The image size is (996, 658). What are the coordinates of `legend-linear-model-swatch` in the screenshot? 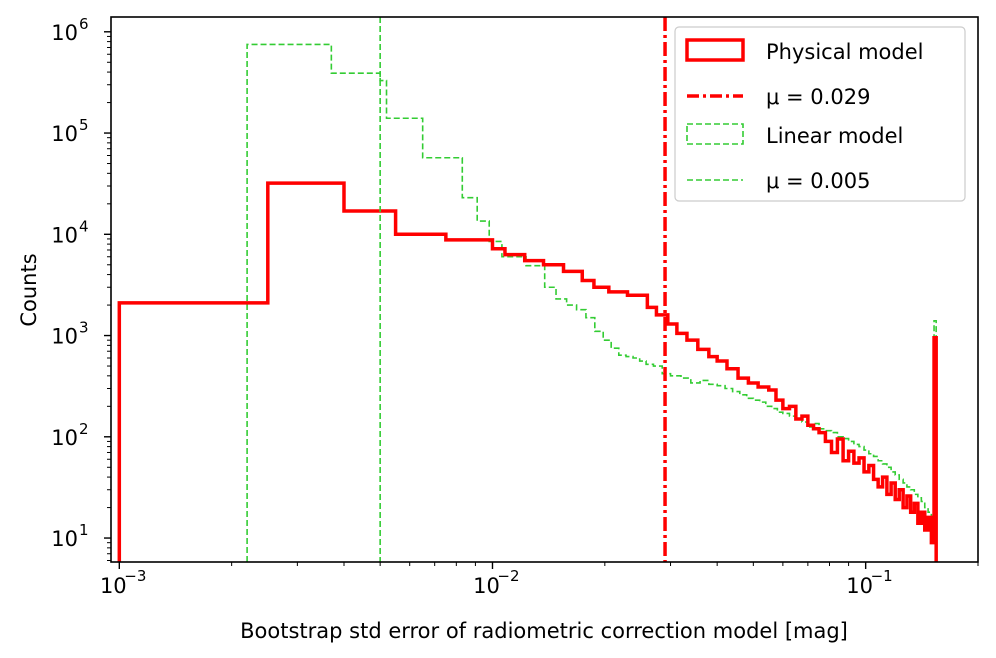 It's located at (715, 134).